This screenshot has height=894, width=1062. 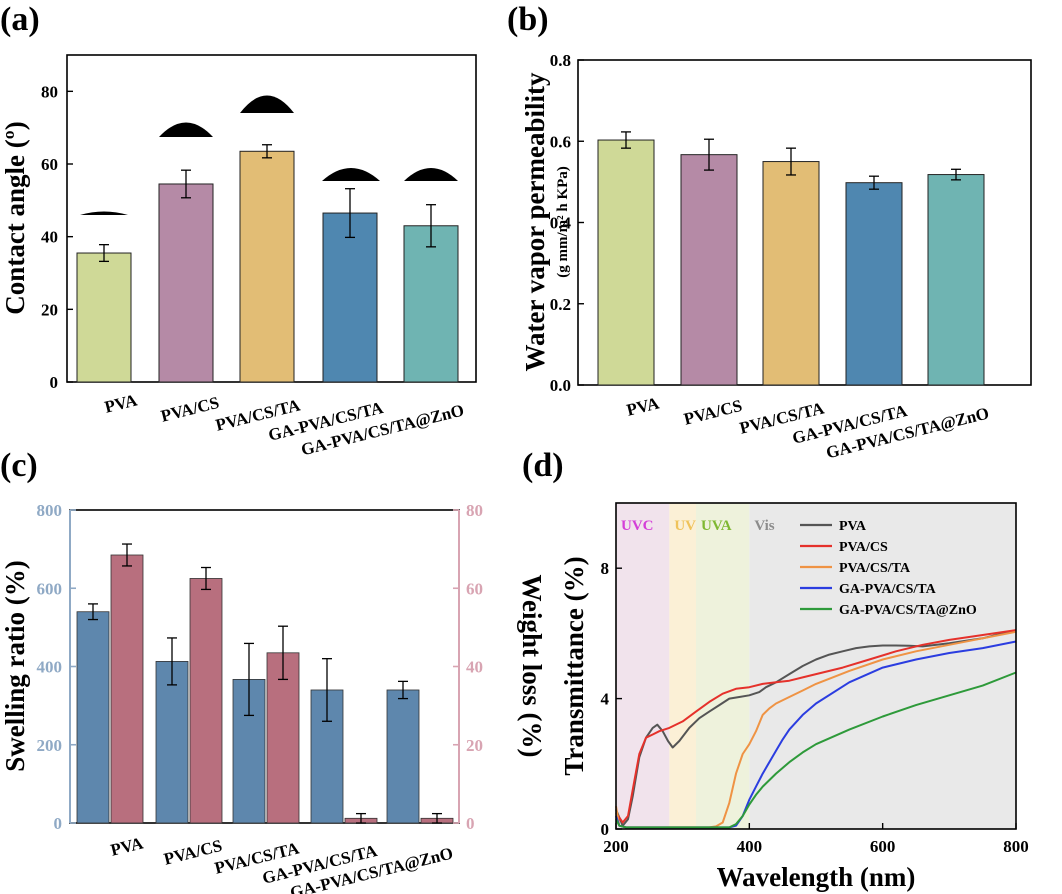 I want to click on panel-c-ylabel-left: Swelling ratio (%), so click(x=15, y=665).